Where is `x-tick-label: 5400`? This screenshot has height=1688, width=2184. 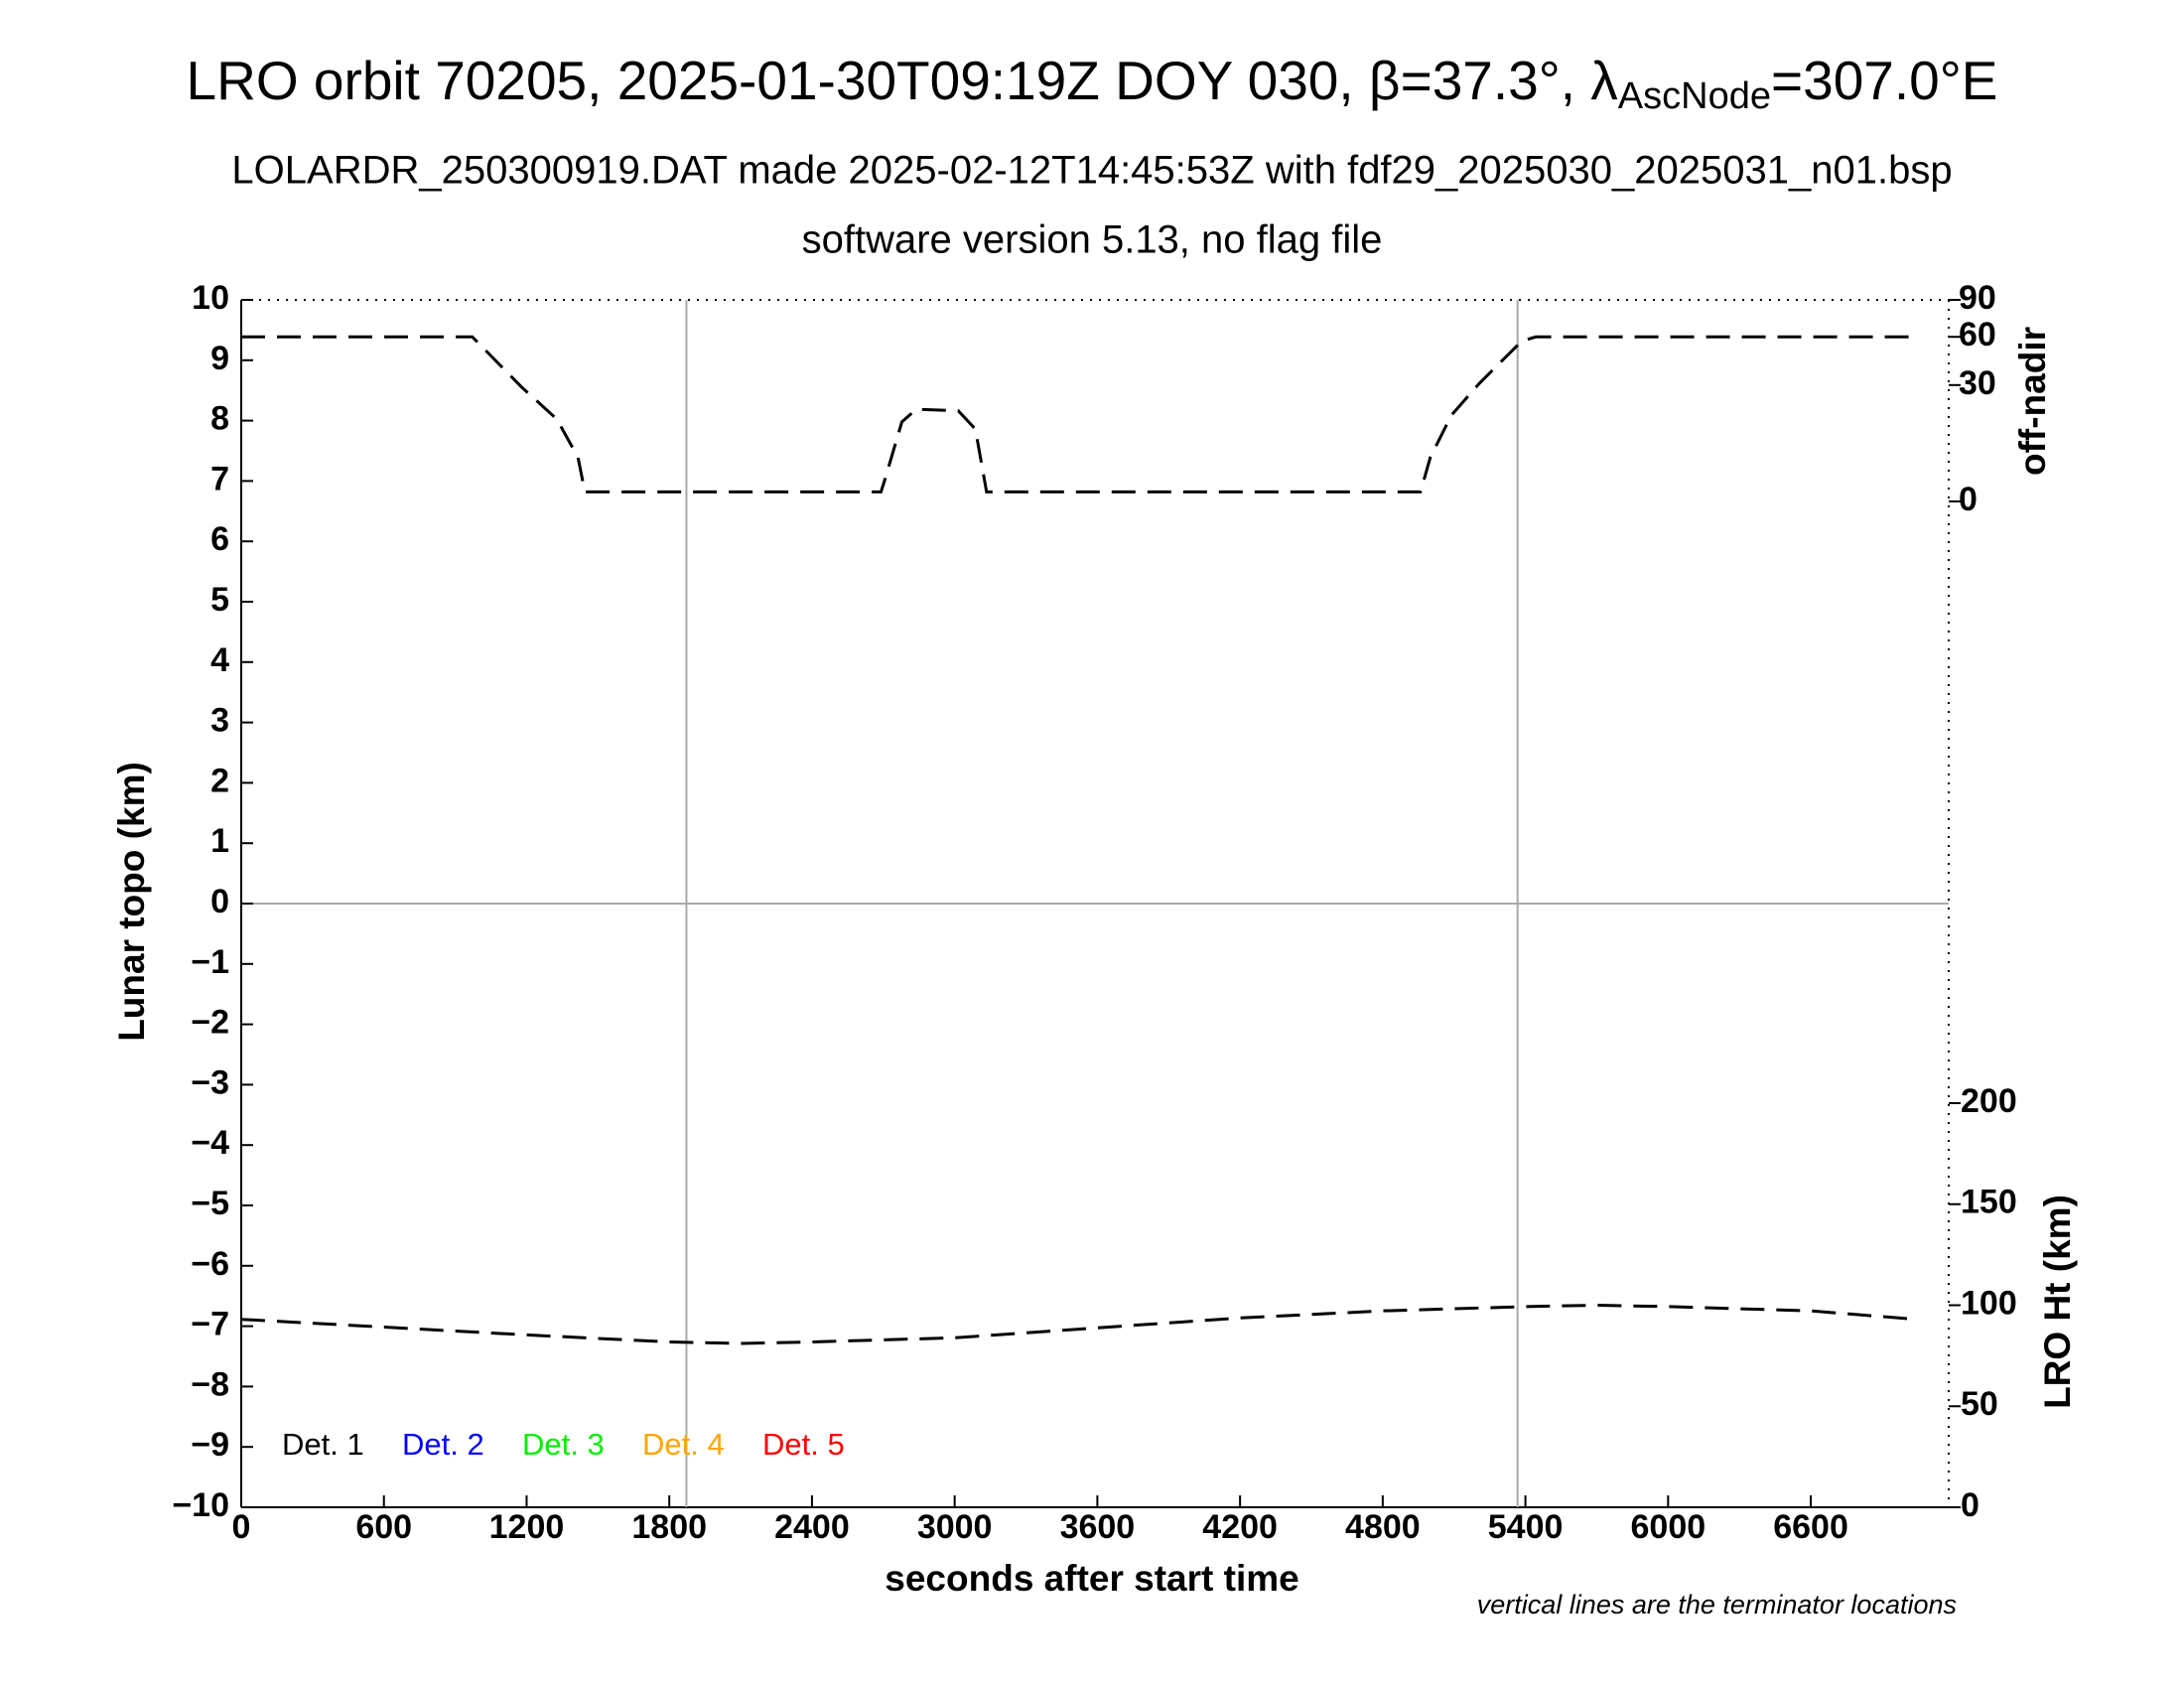
x-tick-label: 5400 is located at coordinates (1526, 1527).